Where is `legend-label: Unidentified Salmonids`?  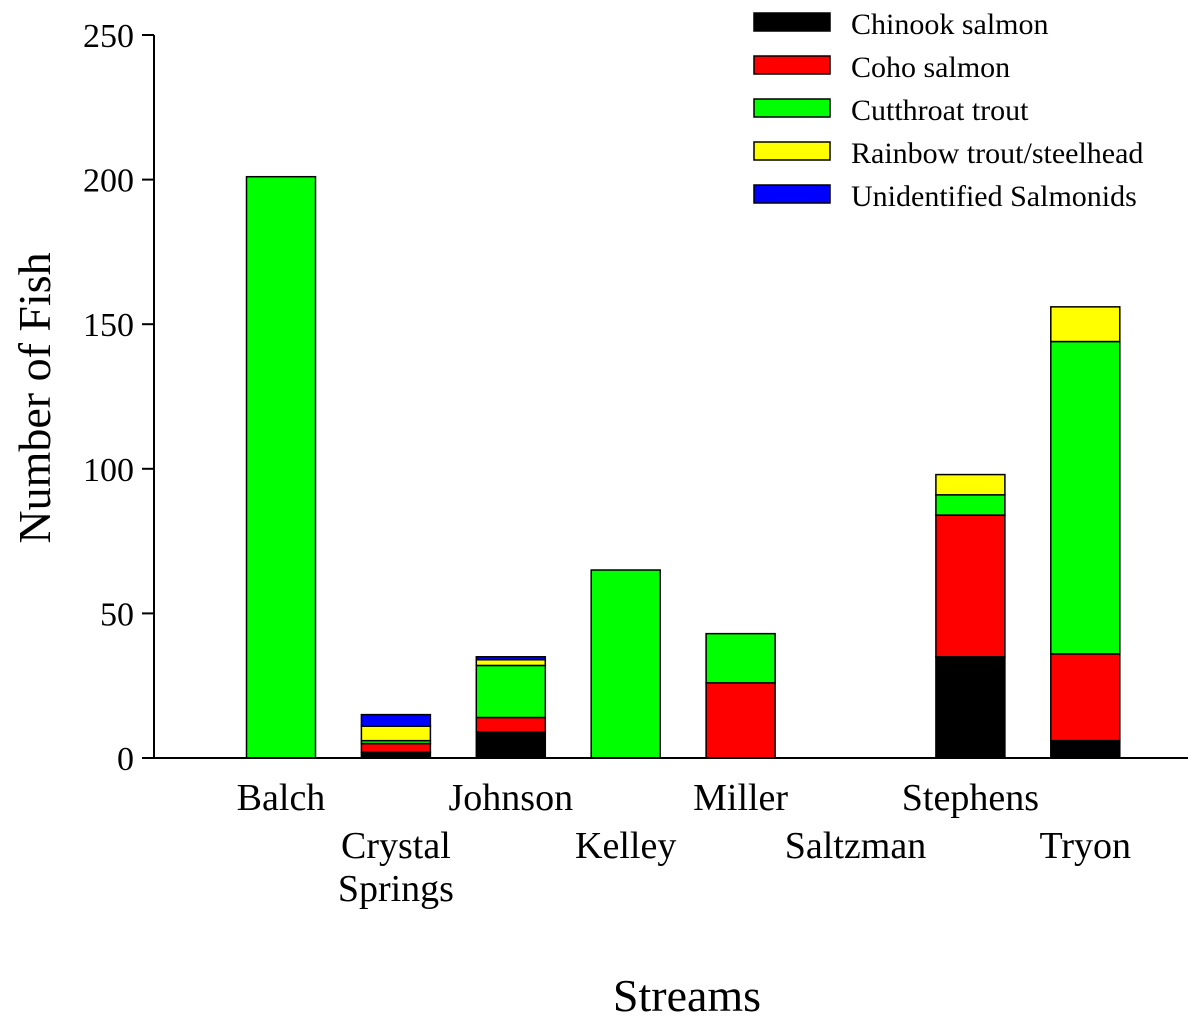
legend-label: Unidentified Salmonids is located at coordinates (994, 196).